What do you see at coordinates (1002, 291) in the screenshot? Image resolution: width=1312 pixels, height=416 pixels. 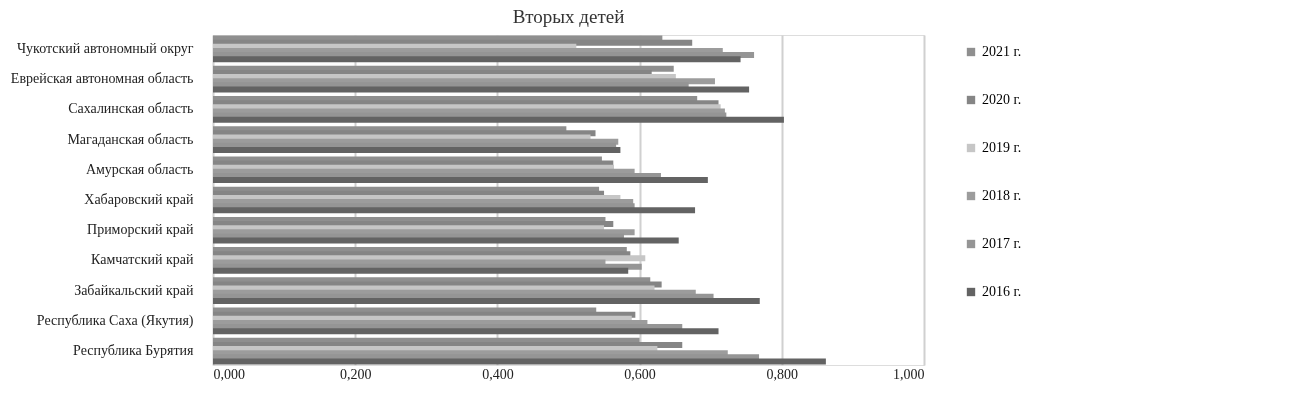 I see `legend-label: 2016 г.` at bounding box center [1002, 291].